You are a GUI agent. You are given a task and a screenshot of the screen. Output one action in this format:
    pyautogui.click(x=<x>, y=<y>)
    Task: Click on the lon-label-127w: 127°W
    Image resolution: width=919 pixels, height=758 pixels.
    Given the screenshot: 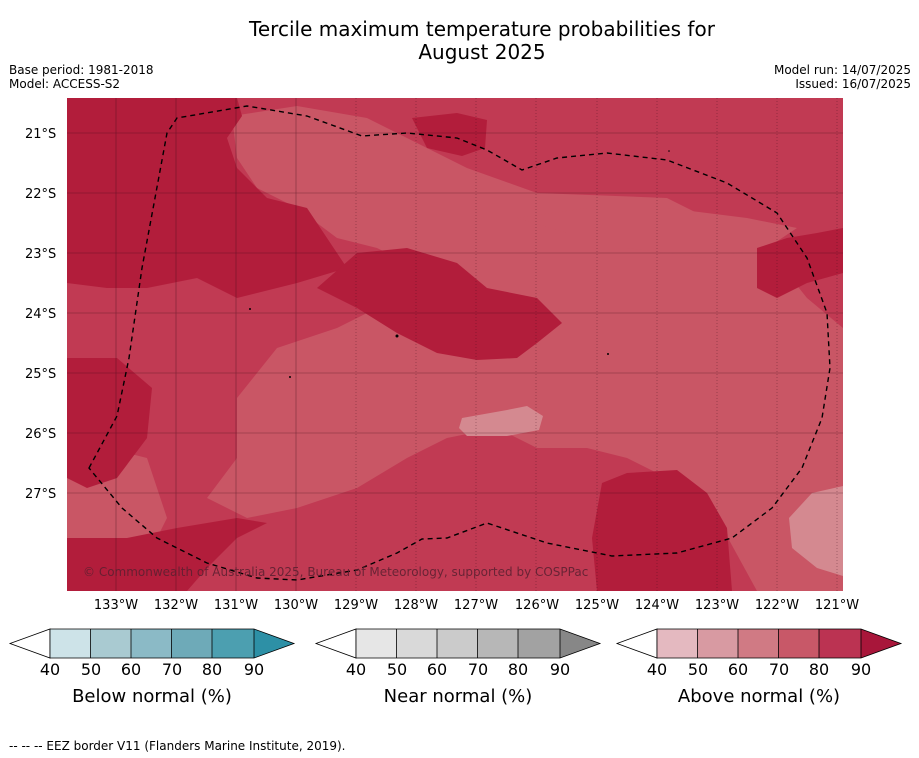 What is the action you would take?
    pyautogui.click(x=476, y=605)
    